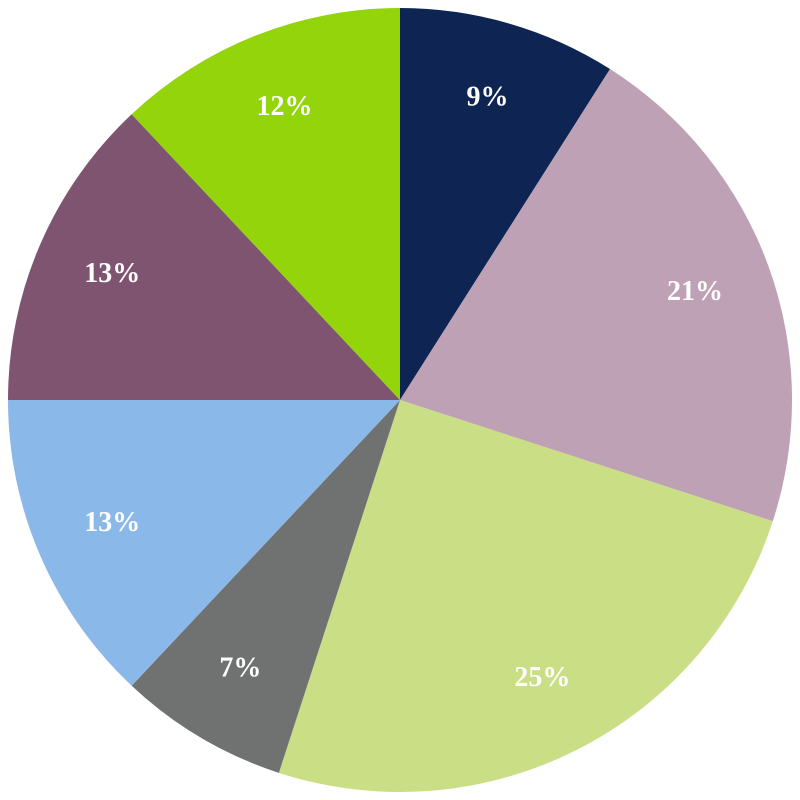 This screenshot has width=800, height=800. What do you see at coordinates (505, 204) in the screenshot?
I see `pie-slice` at bounding box center [505, 204].